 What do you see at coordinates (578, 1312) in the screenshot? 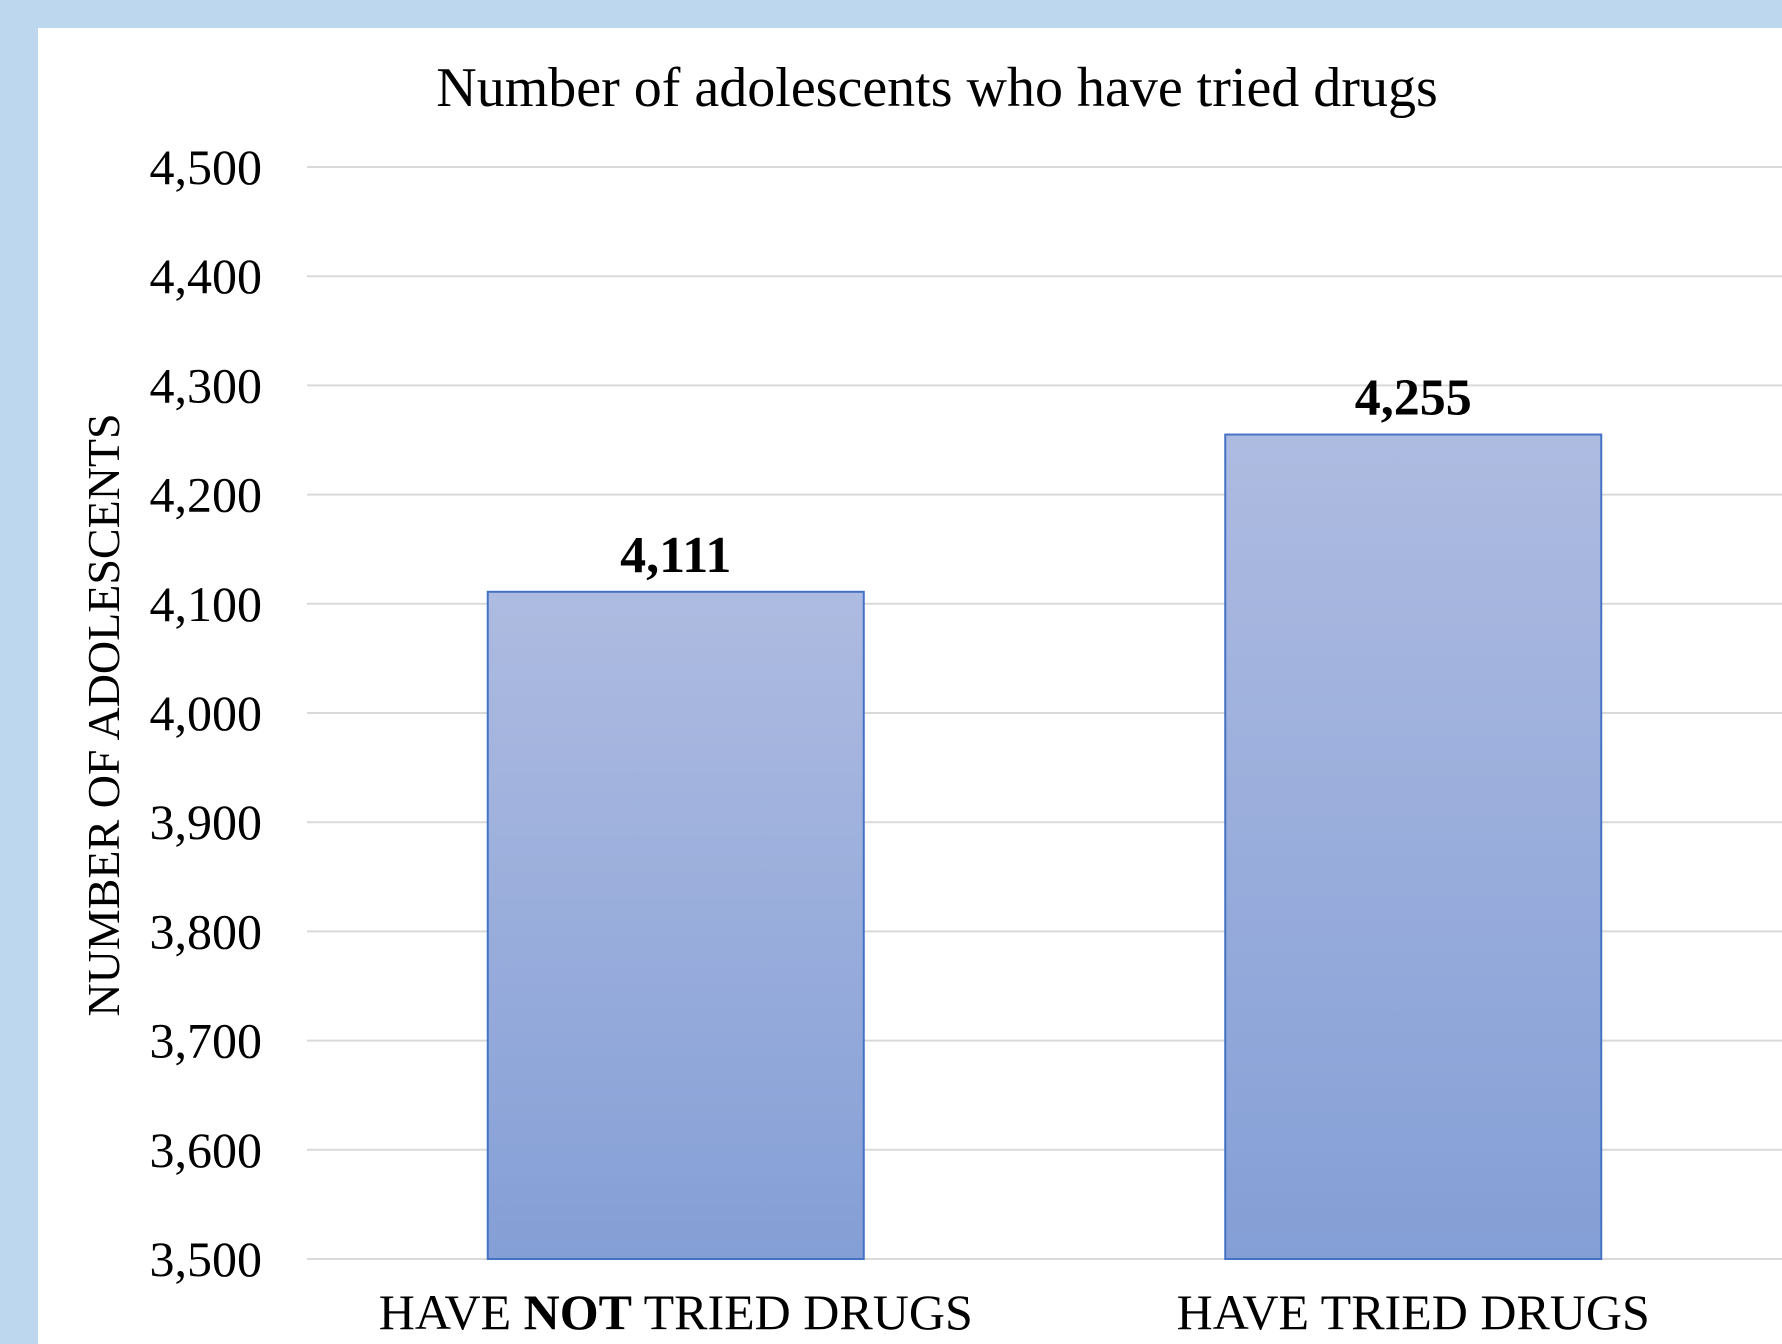
I see `x-category-label-part: NOT` at bounding box center [578, 1312].